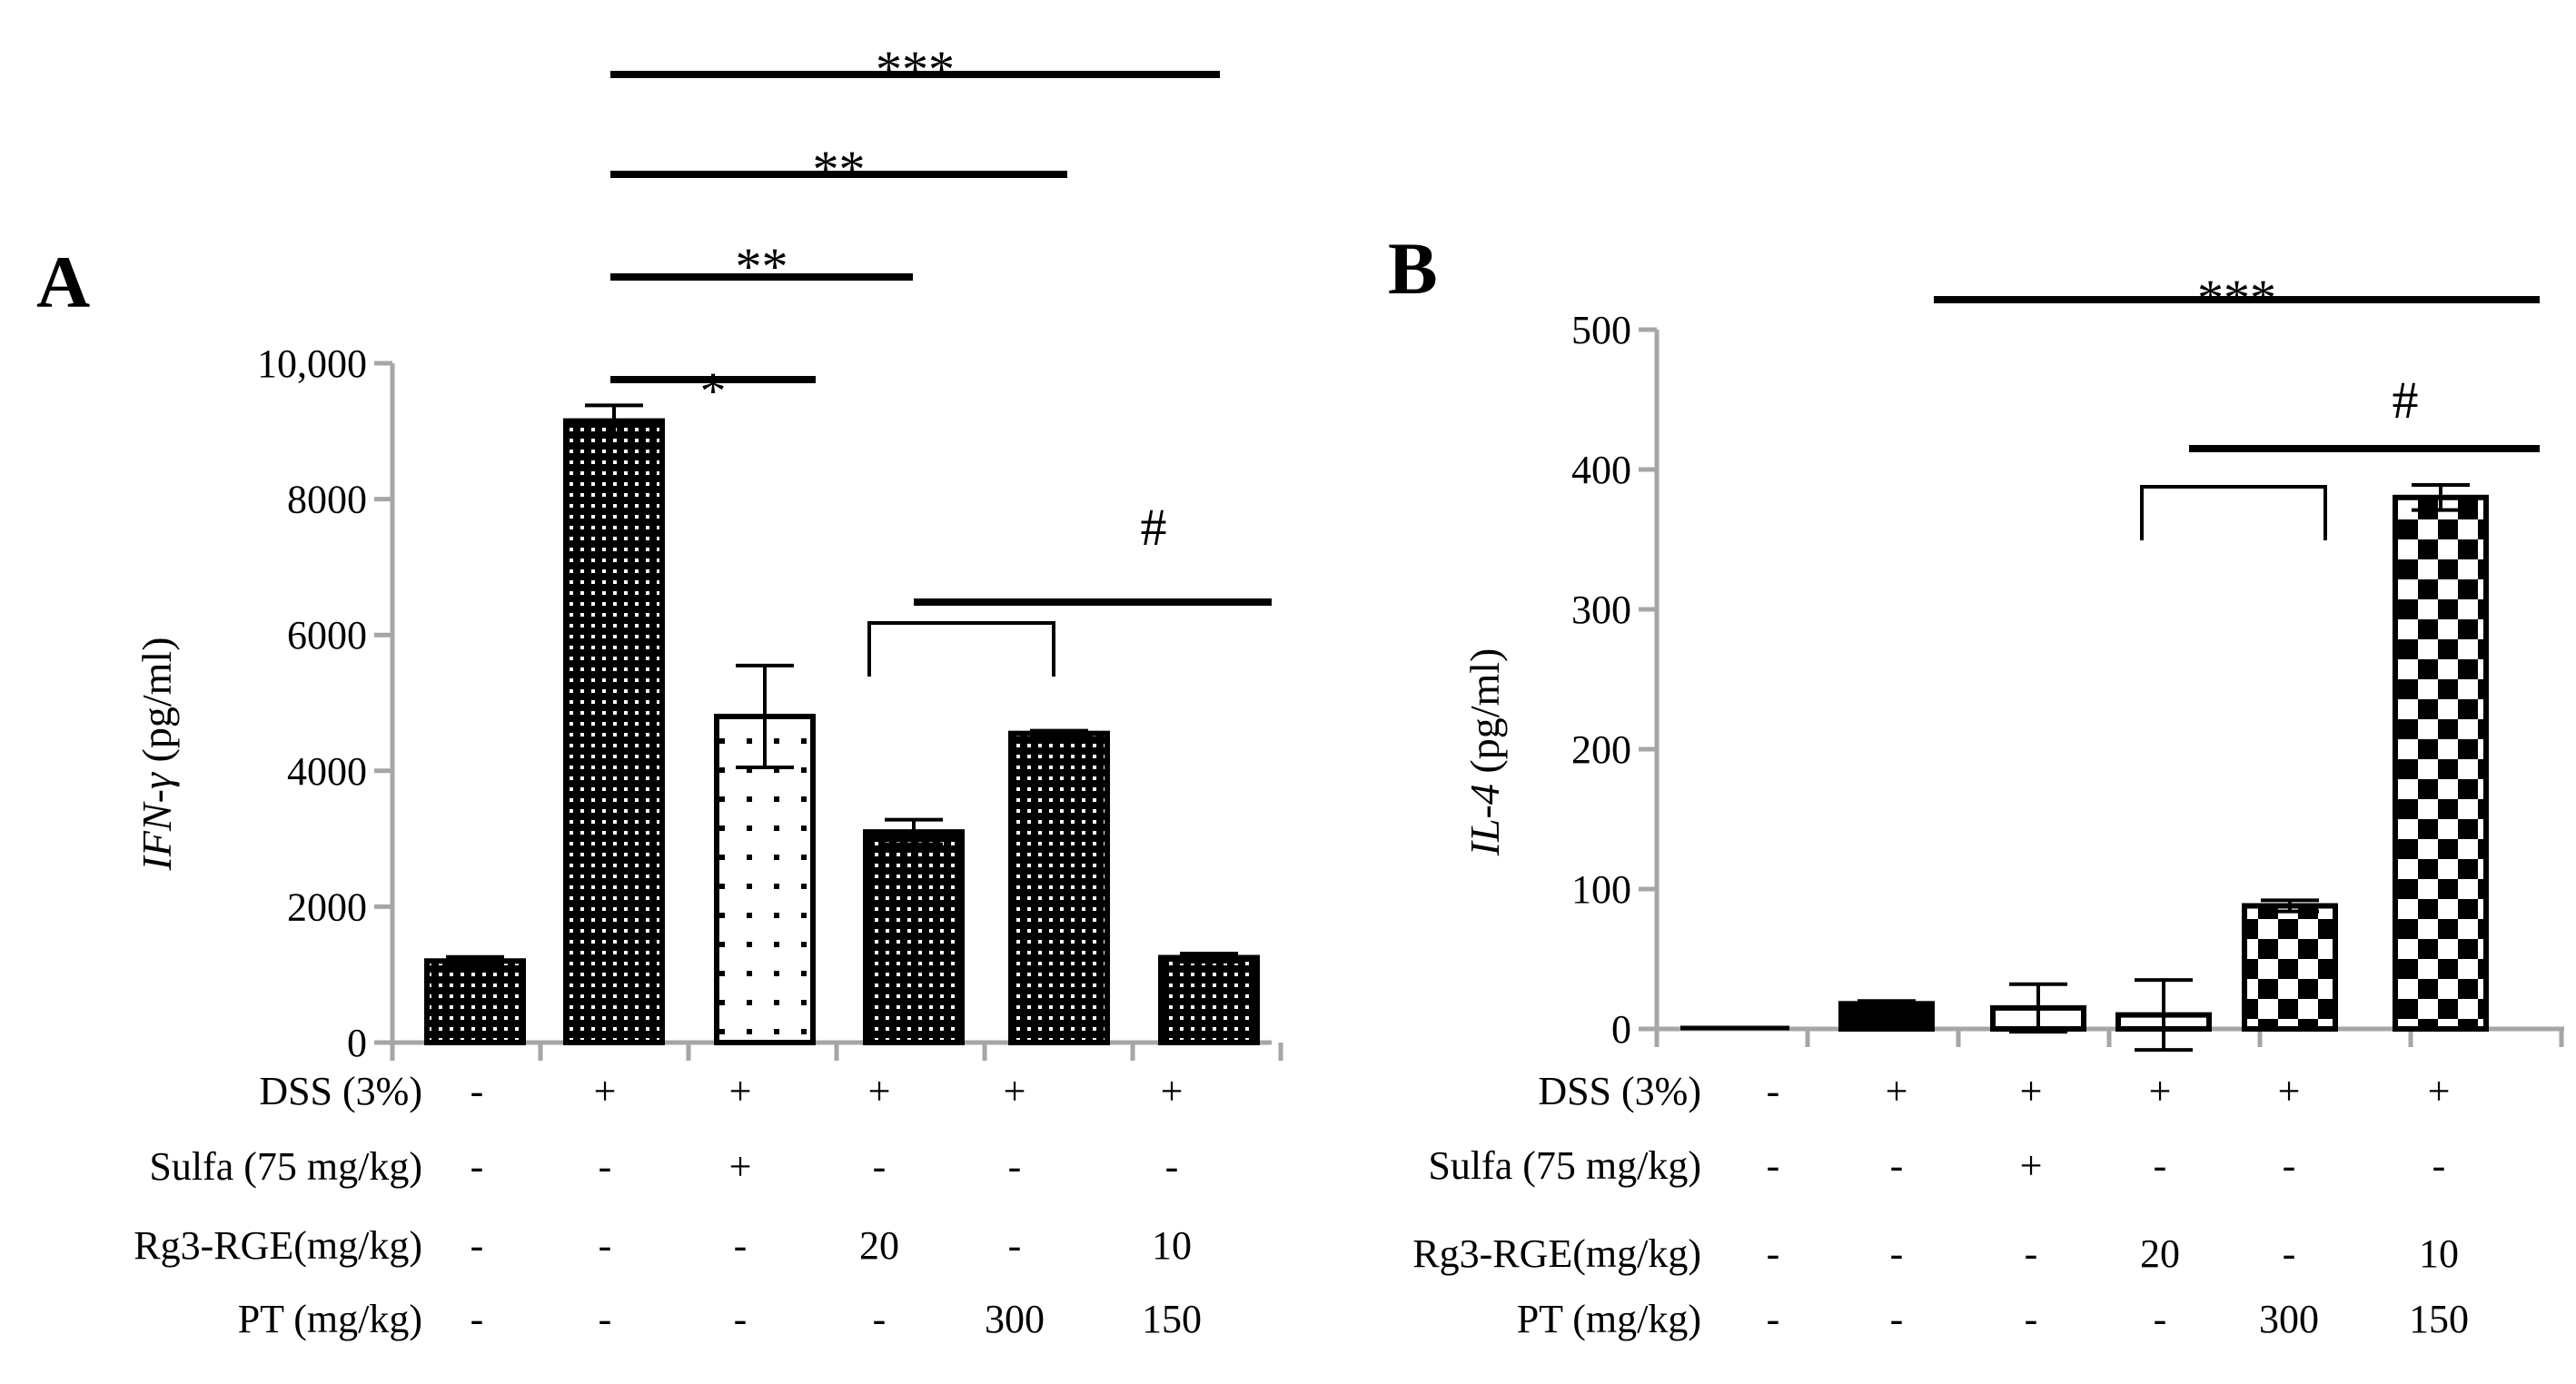 The width and height of the screenshot is (2576, 1384). I want to click on panel-b-ytick-label: 400, so click(1601, 470).